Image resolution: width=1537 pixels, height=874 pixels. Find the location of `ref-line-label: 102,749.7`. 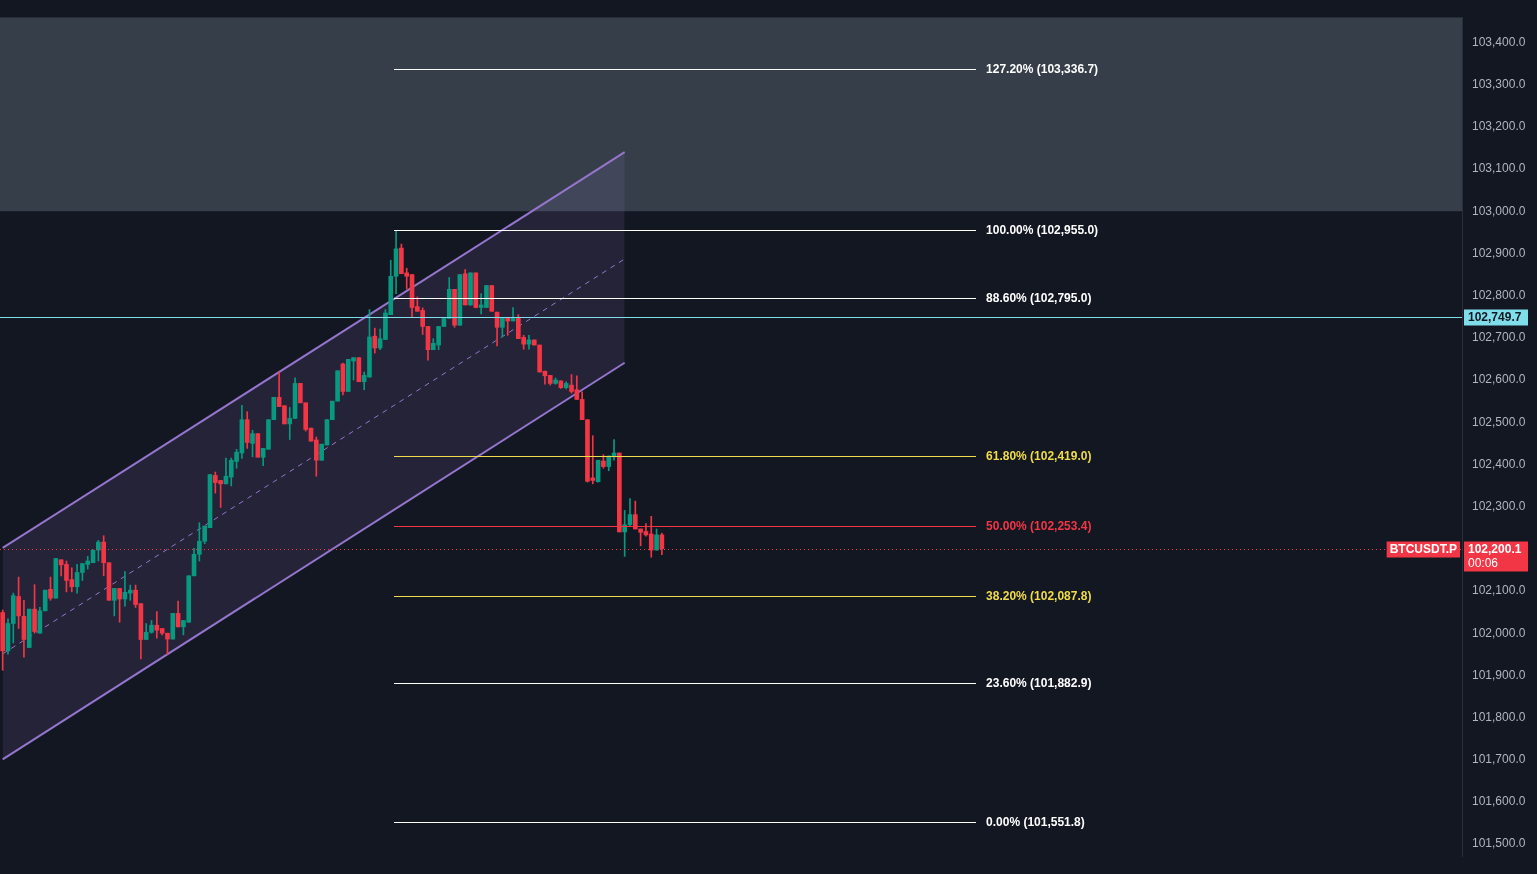

ref-line-label: 102,749.7 is located at coordinates (1495, 316).